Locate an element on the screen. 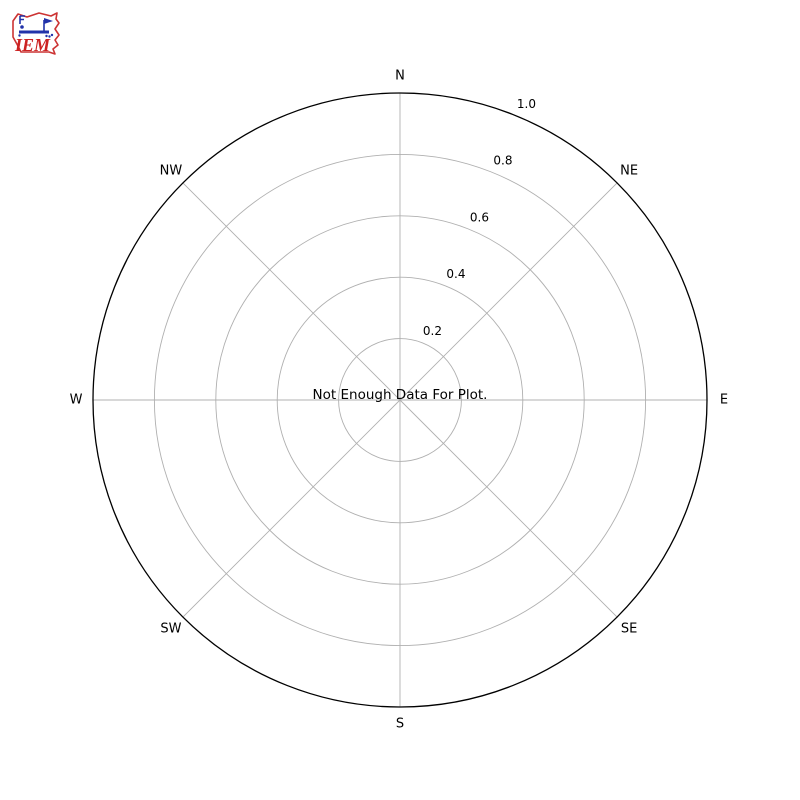 This screenshot has width=800, height=800. radial-tick-label: 0.6 is located at coordinates (479, 217).